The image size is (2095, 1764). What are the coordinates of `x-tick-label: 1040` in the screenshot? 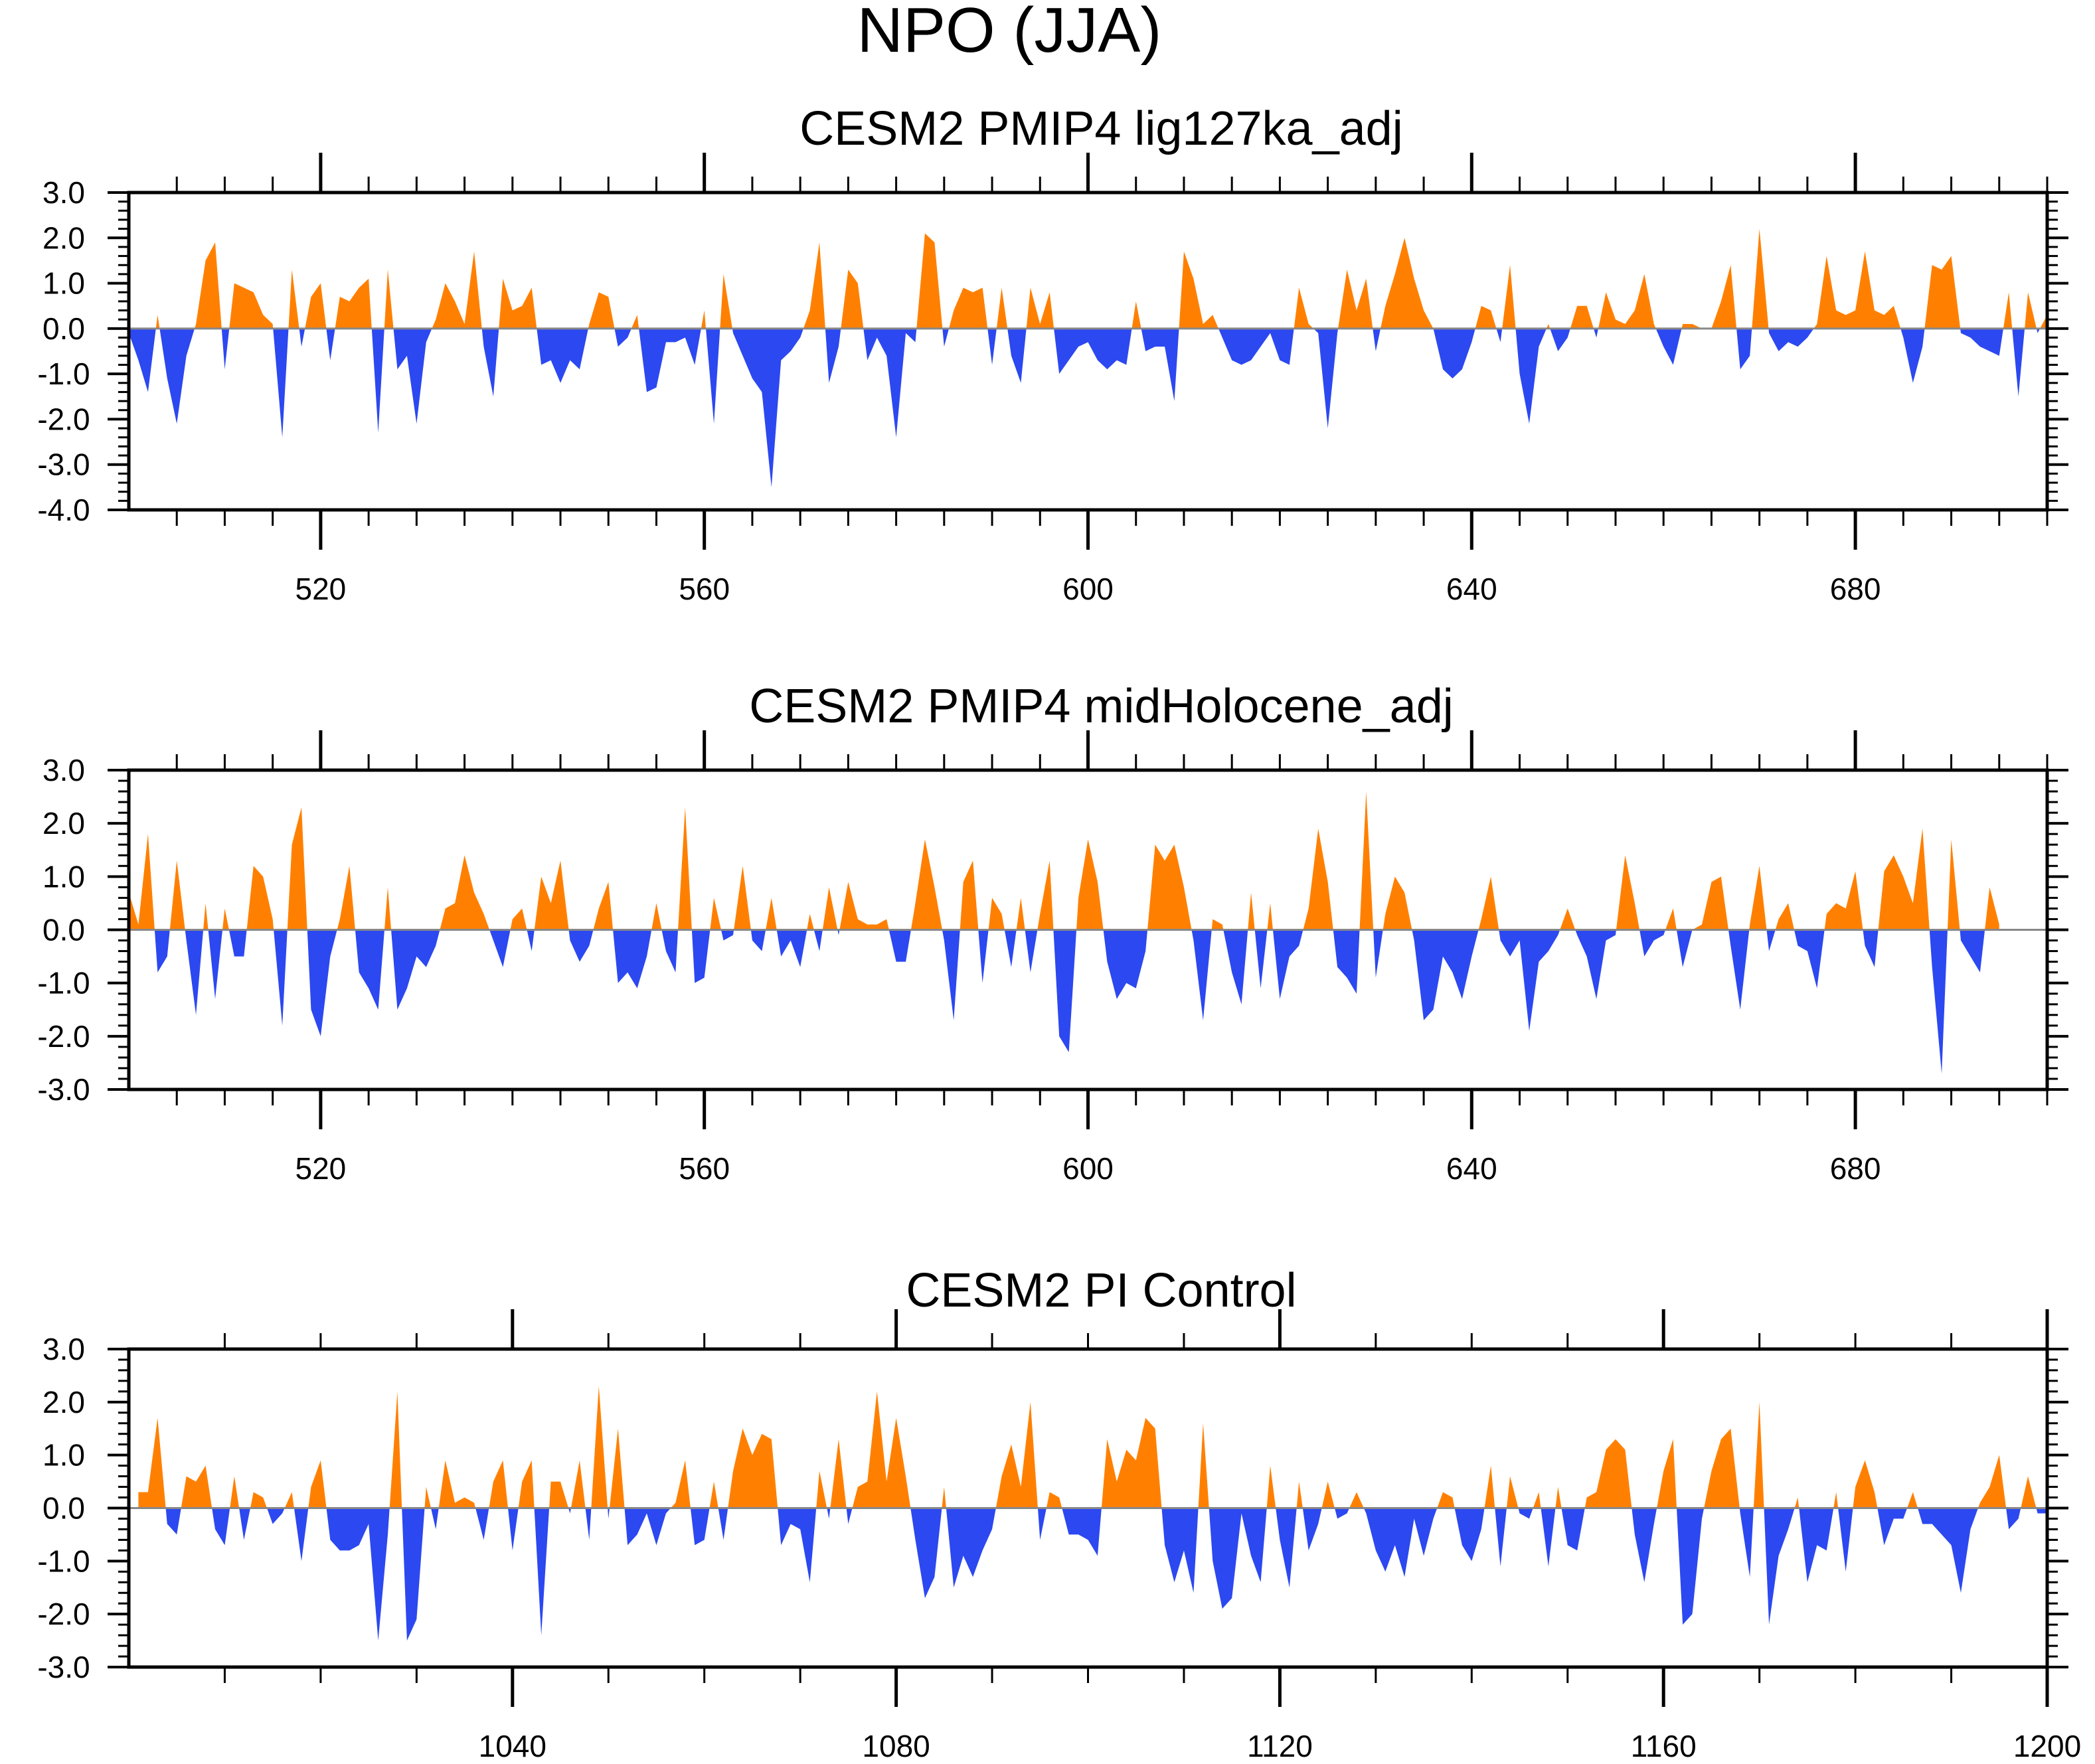 It's located at (512, 1746).